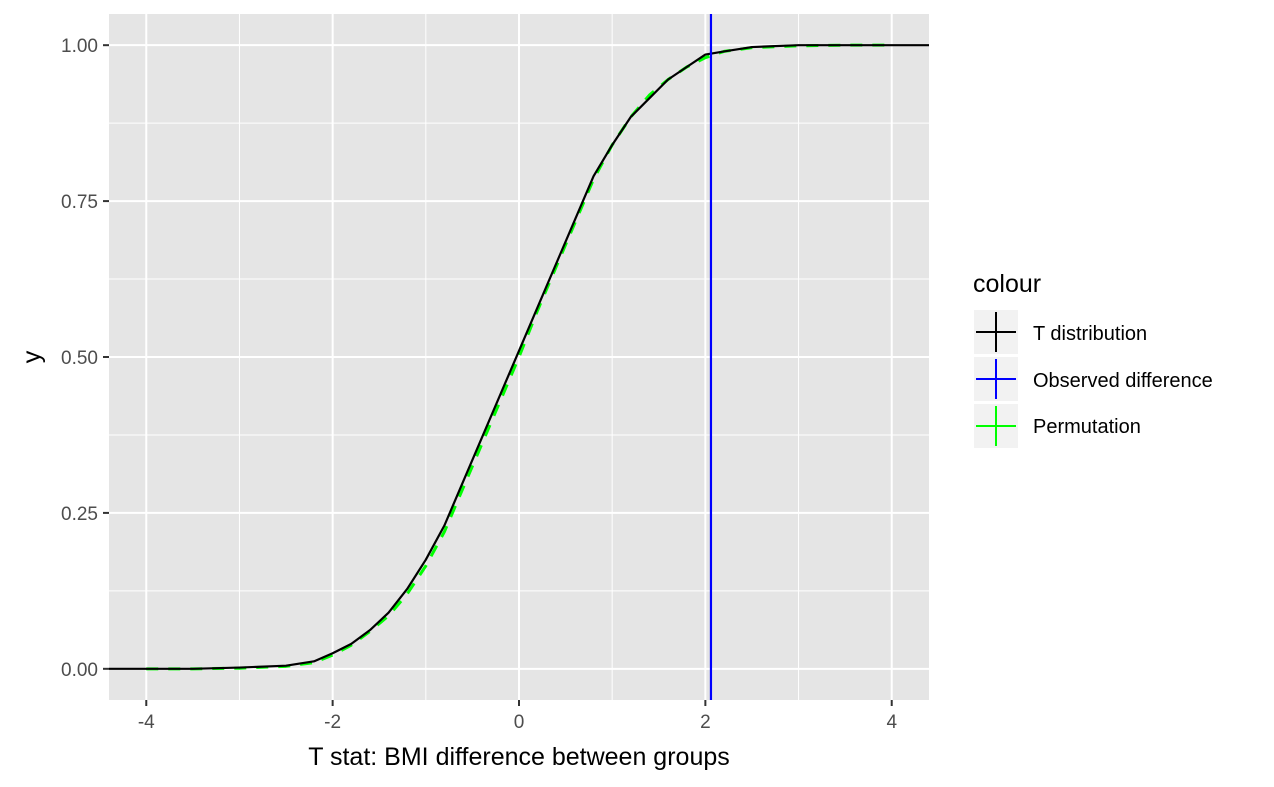 The image size is (1274, 787). What do you see at coordinates (332, 722) in the screenshot?
I see `x-tick-label: -2` at bounding box center [332, 722].